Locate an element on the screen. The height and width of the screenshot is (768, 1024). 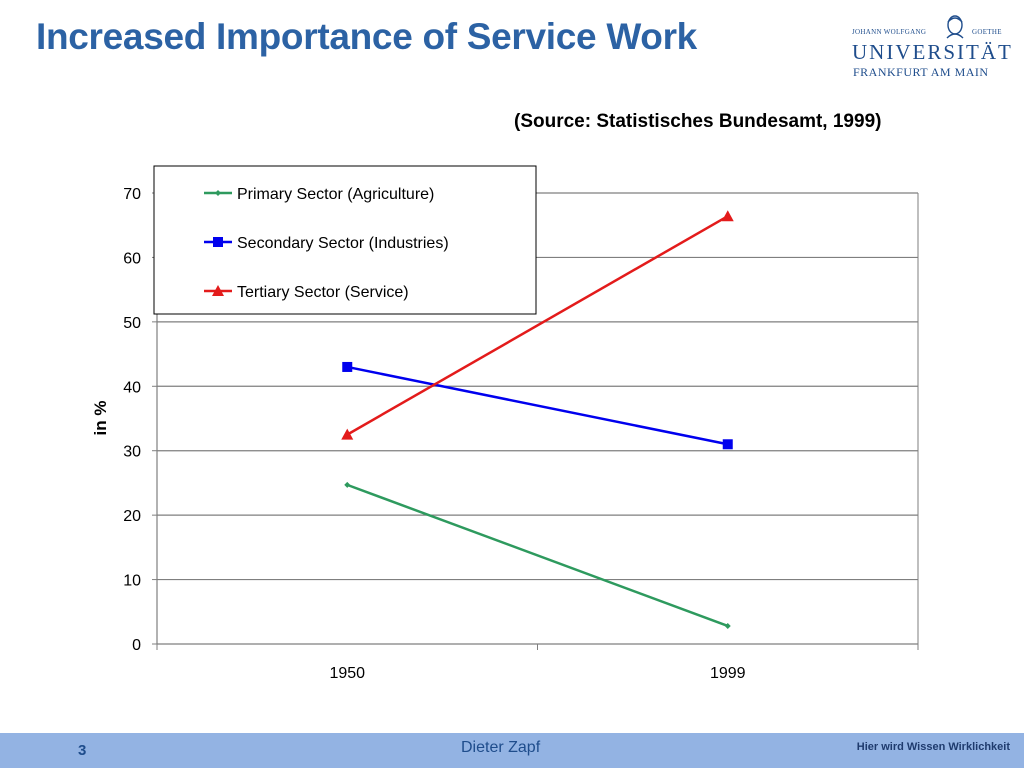
y-axis-label: in % is located at coordinates (100, 418).